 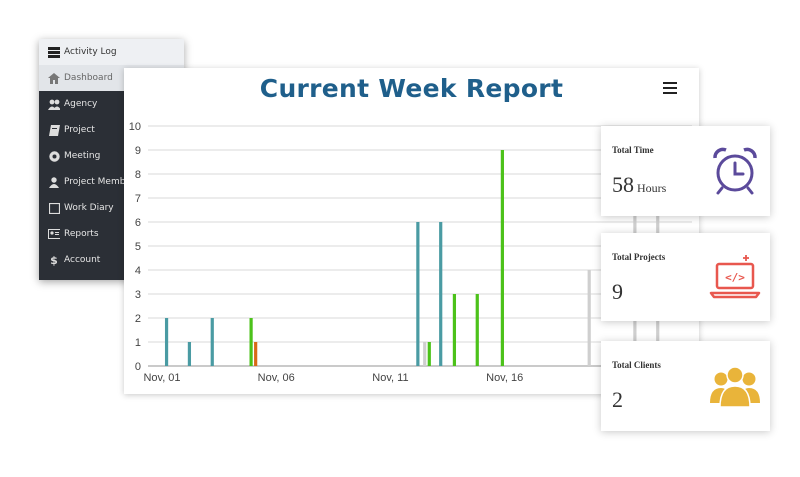 What do you see at coordinates (138, 223) in the screenshot?
I see `y-tick-label: 6` at bounding box center [138, 223].